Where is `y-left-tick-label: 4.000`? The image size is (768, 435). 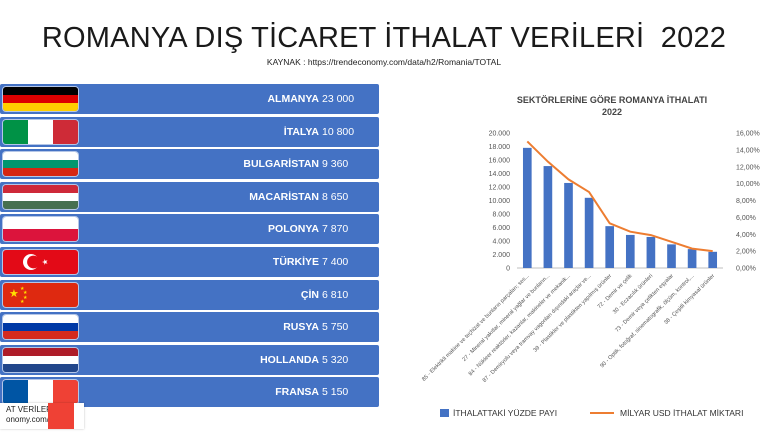 y-left-tick-label: 4.000 is located at coordinates (501, 242).